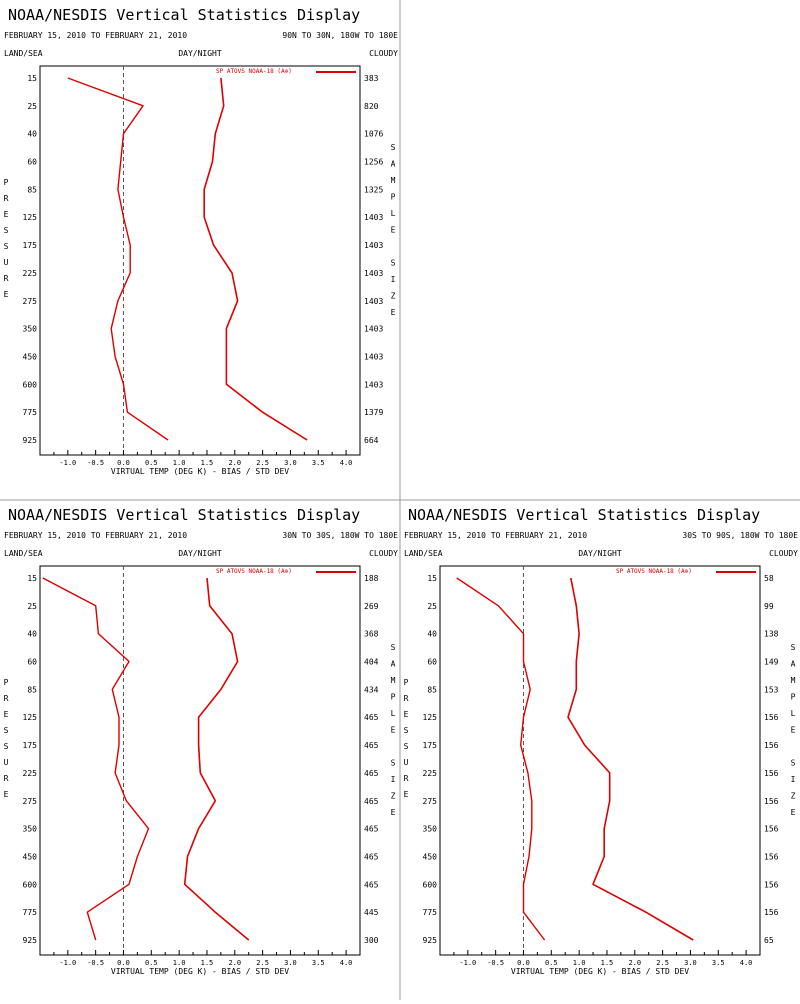  Describe the element at coordinates (254, 571) in the screenshot. I see `legend-label: SP ATOVS NOAA-18 (A⊕)` at that location.